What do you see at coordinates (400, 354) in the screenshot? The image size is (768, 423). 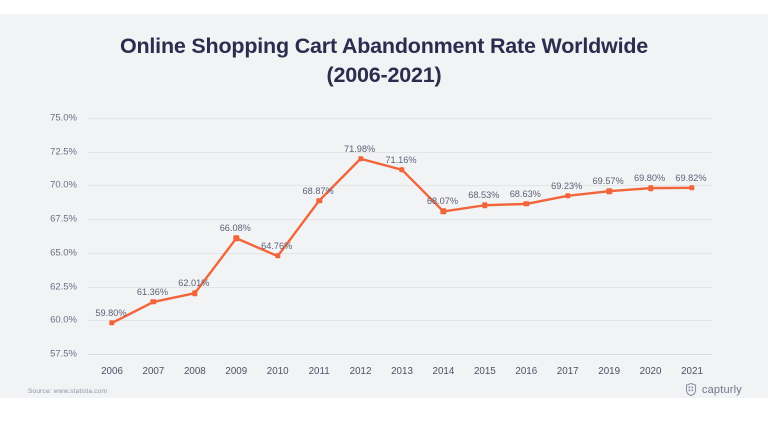 I see `x-axis-line` at bounding box center [400, 354].